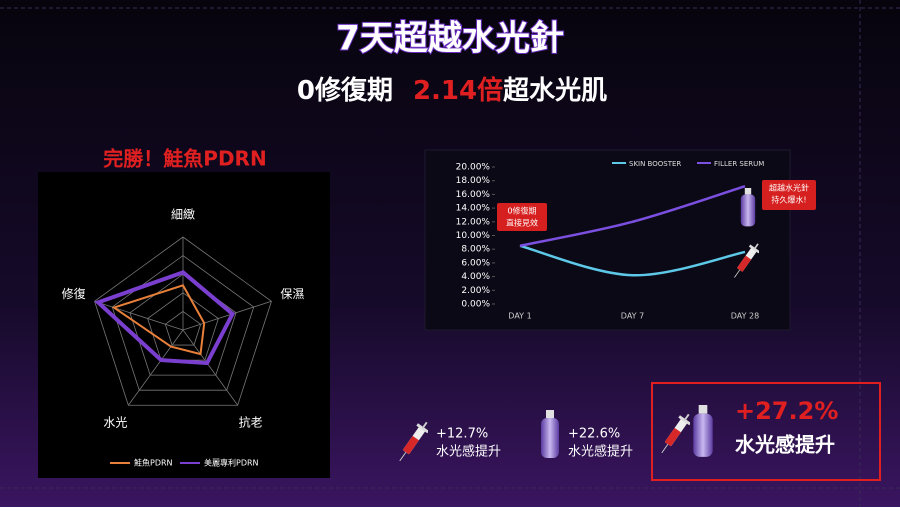 This screenshot has width=900, height=511. What do you see at coordinates (292, 294) in the screenshot?
I see `axis-label: 保濕` at bounding box center [292, 294].